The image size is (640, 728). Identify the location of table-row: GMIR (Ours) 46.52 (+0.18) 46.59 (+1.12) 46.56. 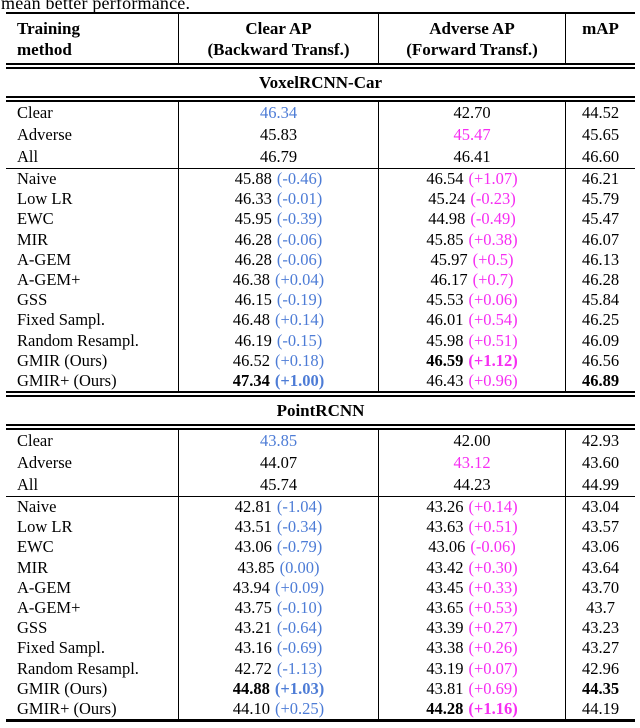
(320, 360).